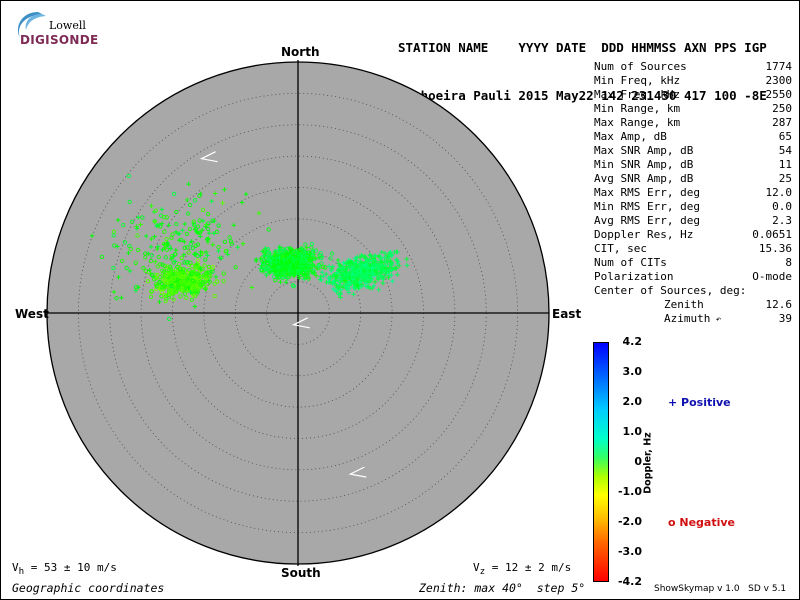  Describe the element at coordinates (693, 137) in the screenshot. I see `stat-row: Max Amp, dB 65` at that location.